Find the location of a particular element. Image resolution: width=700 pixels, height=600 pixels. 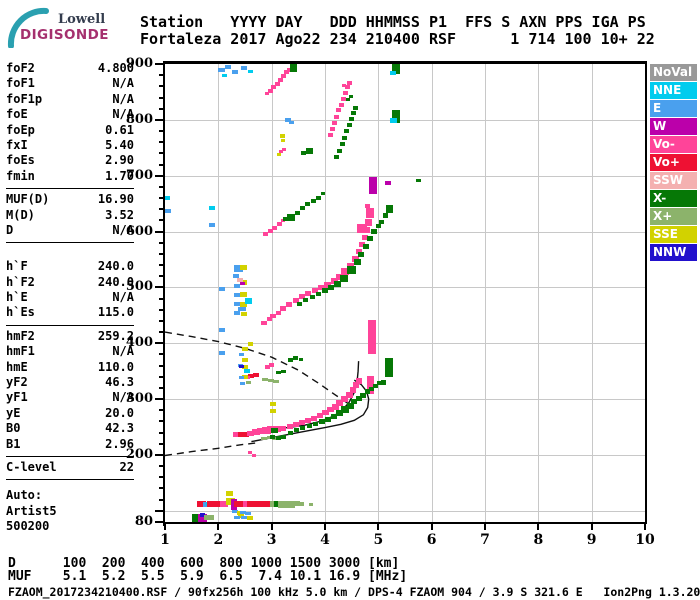

echo-point-w is located at coordinates (387, 182).